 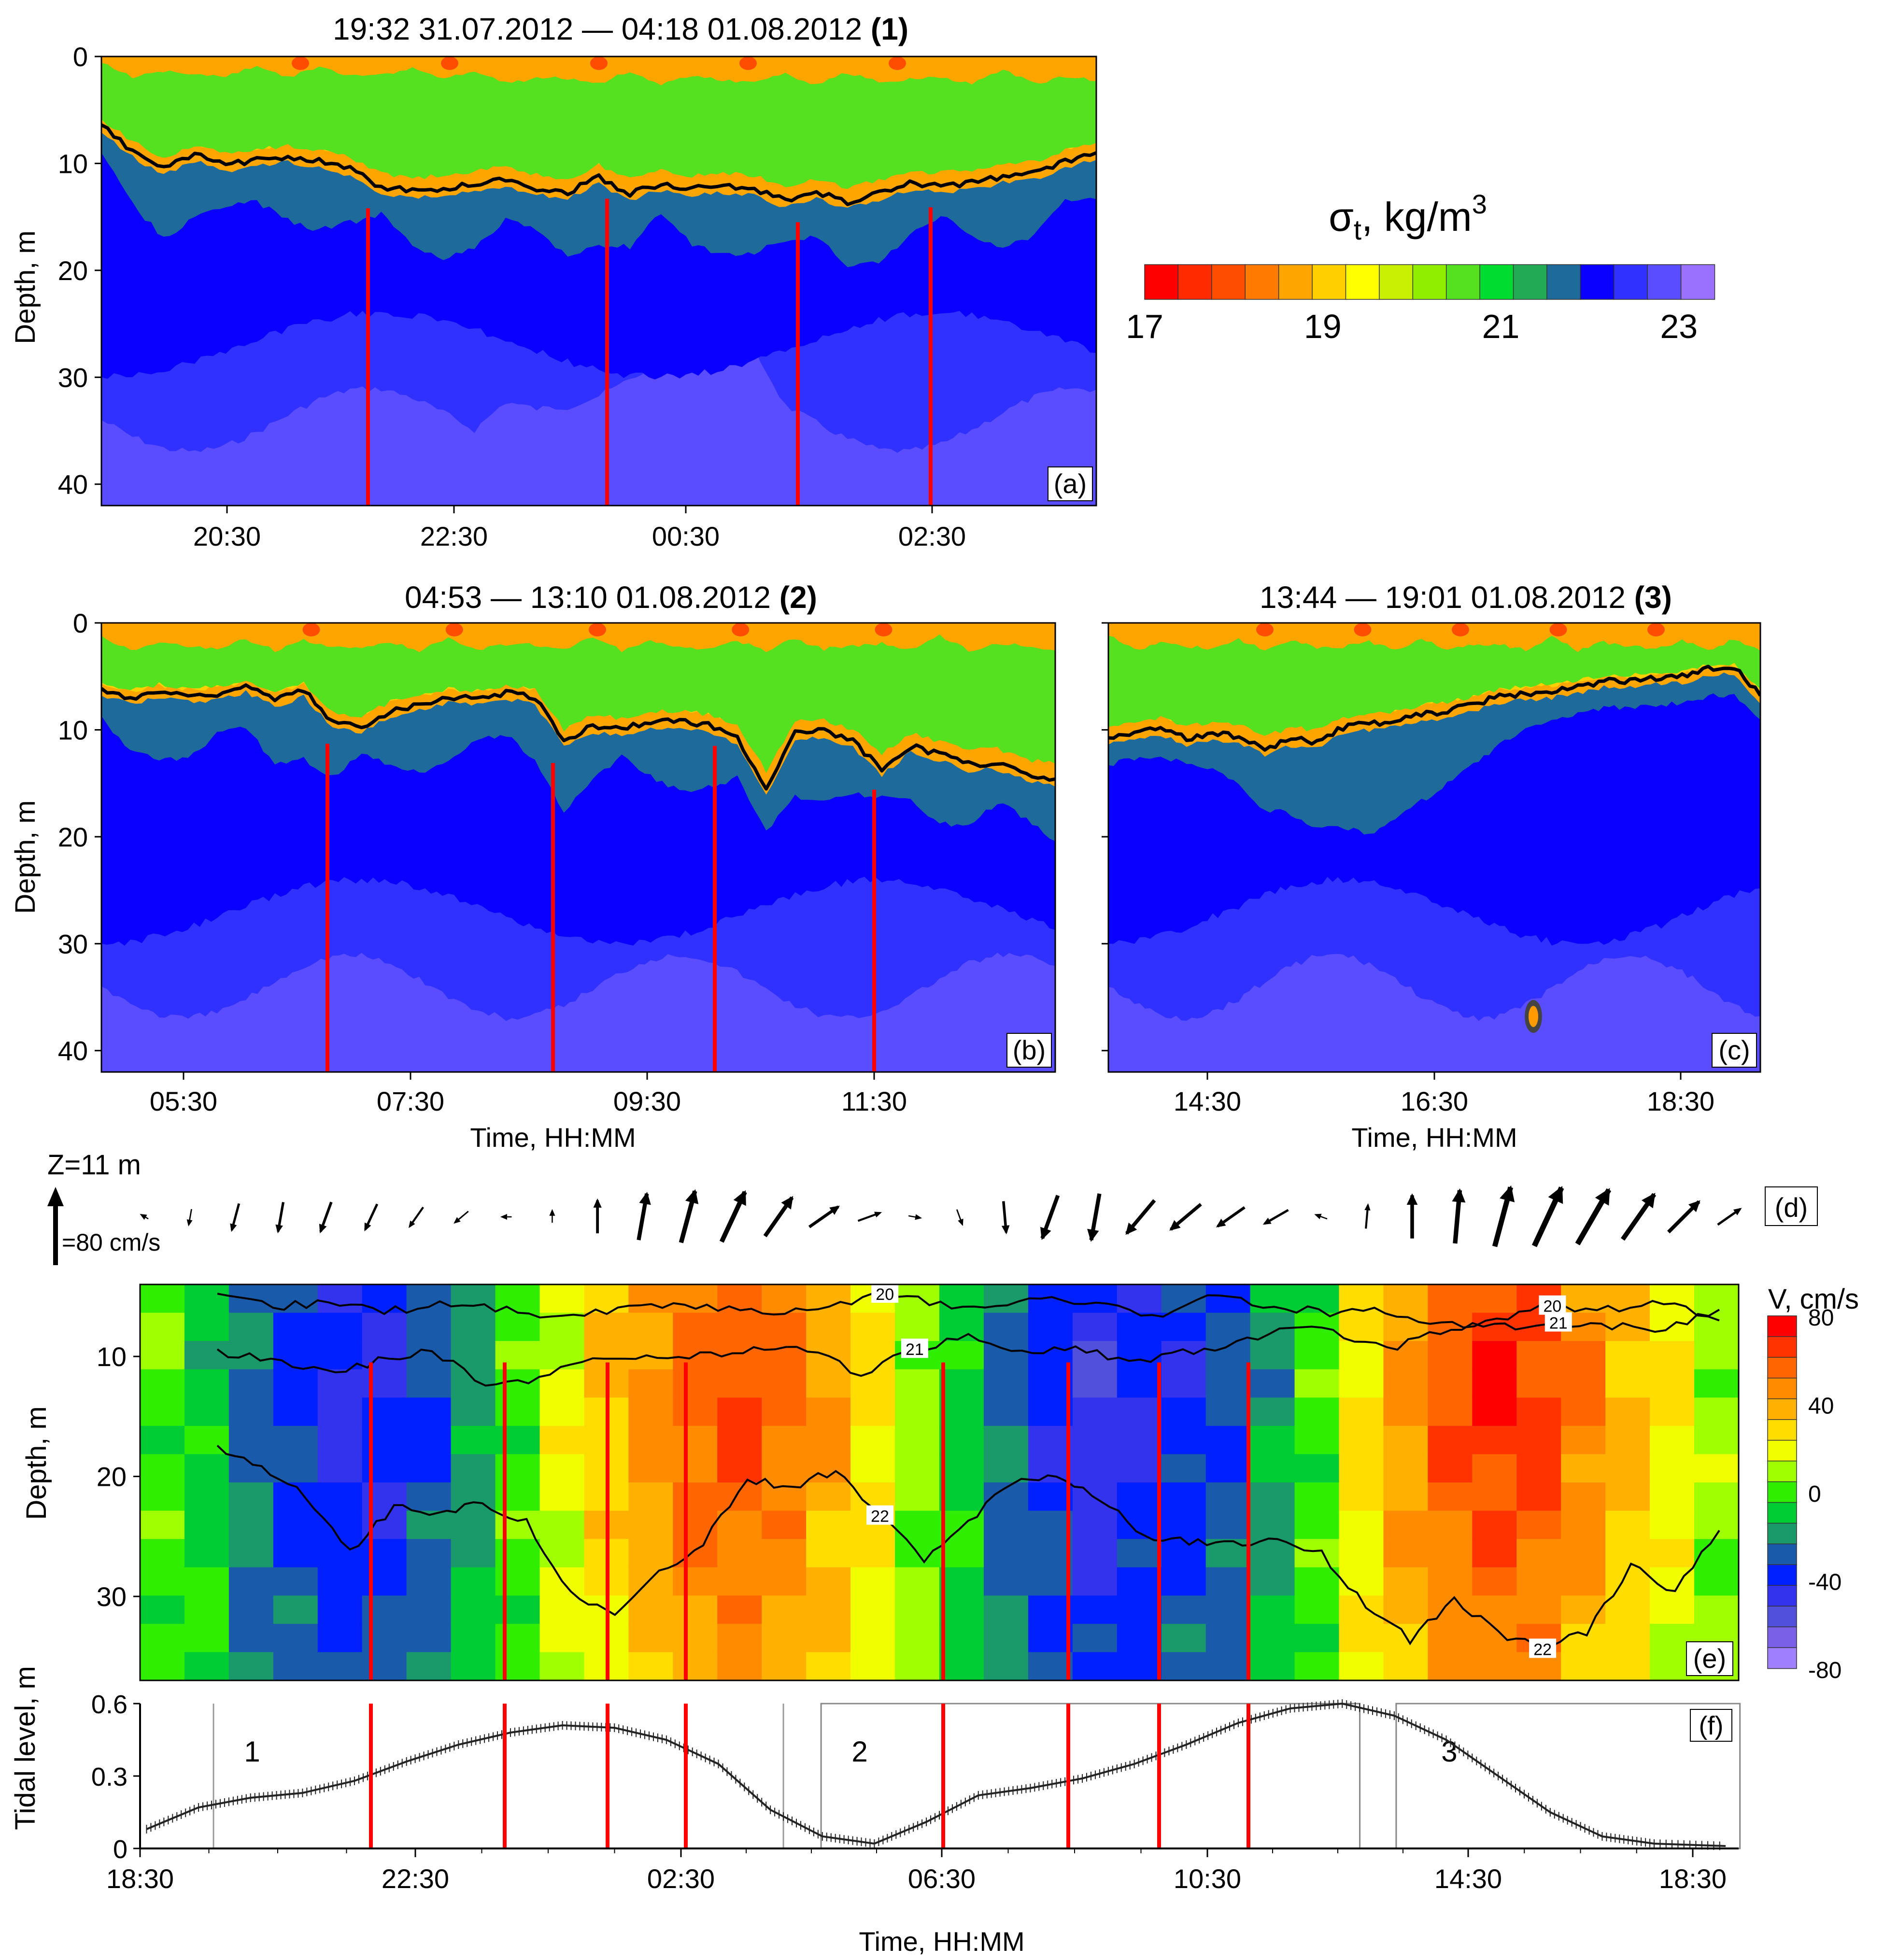 What do you see at coordinates (859, 1751) in the screenshot?
I see `segment-label: 2` at bounding box center [859, 1751].